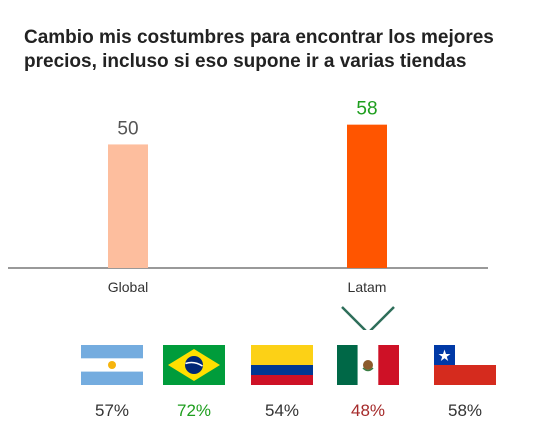 This screenshot has height=439, width=553. What do you see at coordinates (368, 318) in the screenshot?
I see `latam-chevron` at bounding box center [368, 318].